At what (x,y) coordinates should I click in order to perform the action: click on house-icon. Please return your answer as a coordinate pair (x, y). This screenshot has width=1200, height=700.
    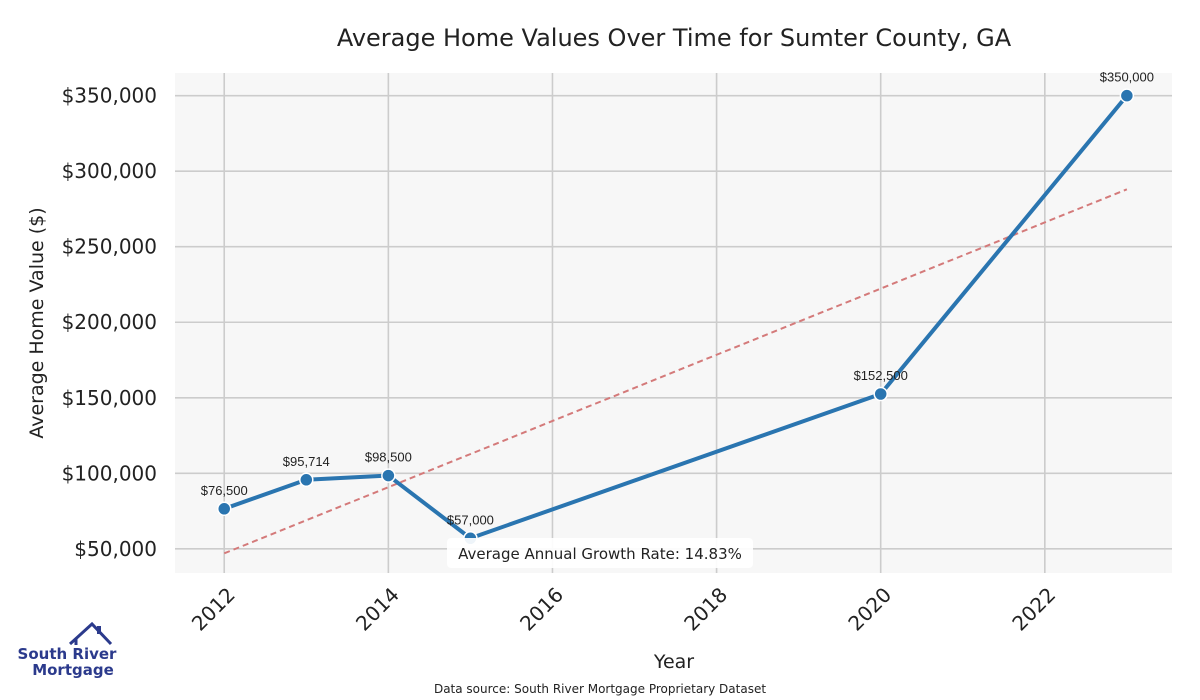
    Looking at the image, I should click on (90, 633).